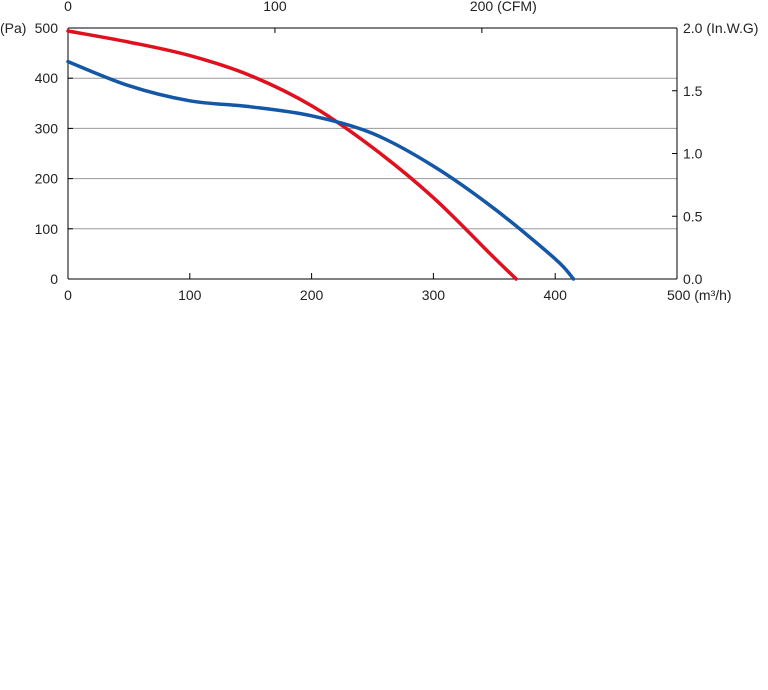  I want to click on y-right-tick-label: 0.0, so click(693, 279).